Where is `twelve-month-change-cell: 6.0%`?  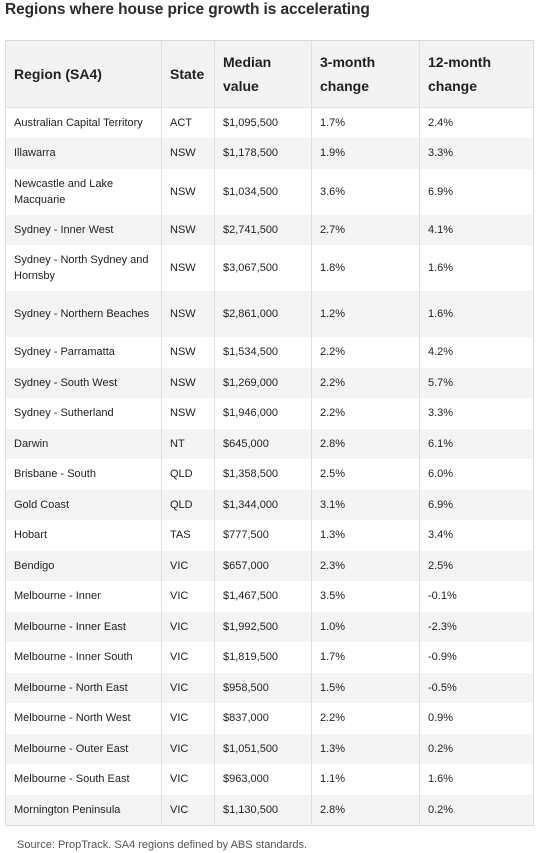
twelve-month-change-cell: 6.0% is located at coordinates (476, 474).